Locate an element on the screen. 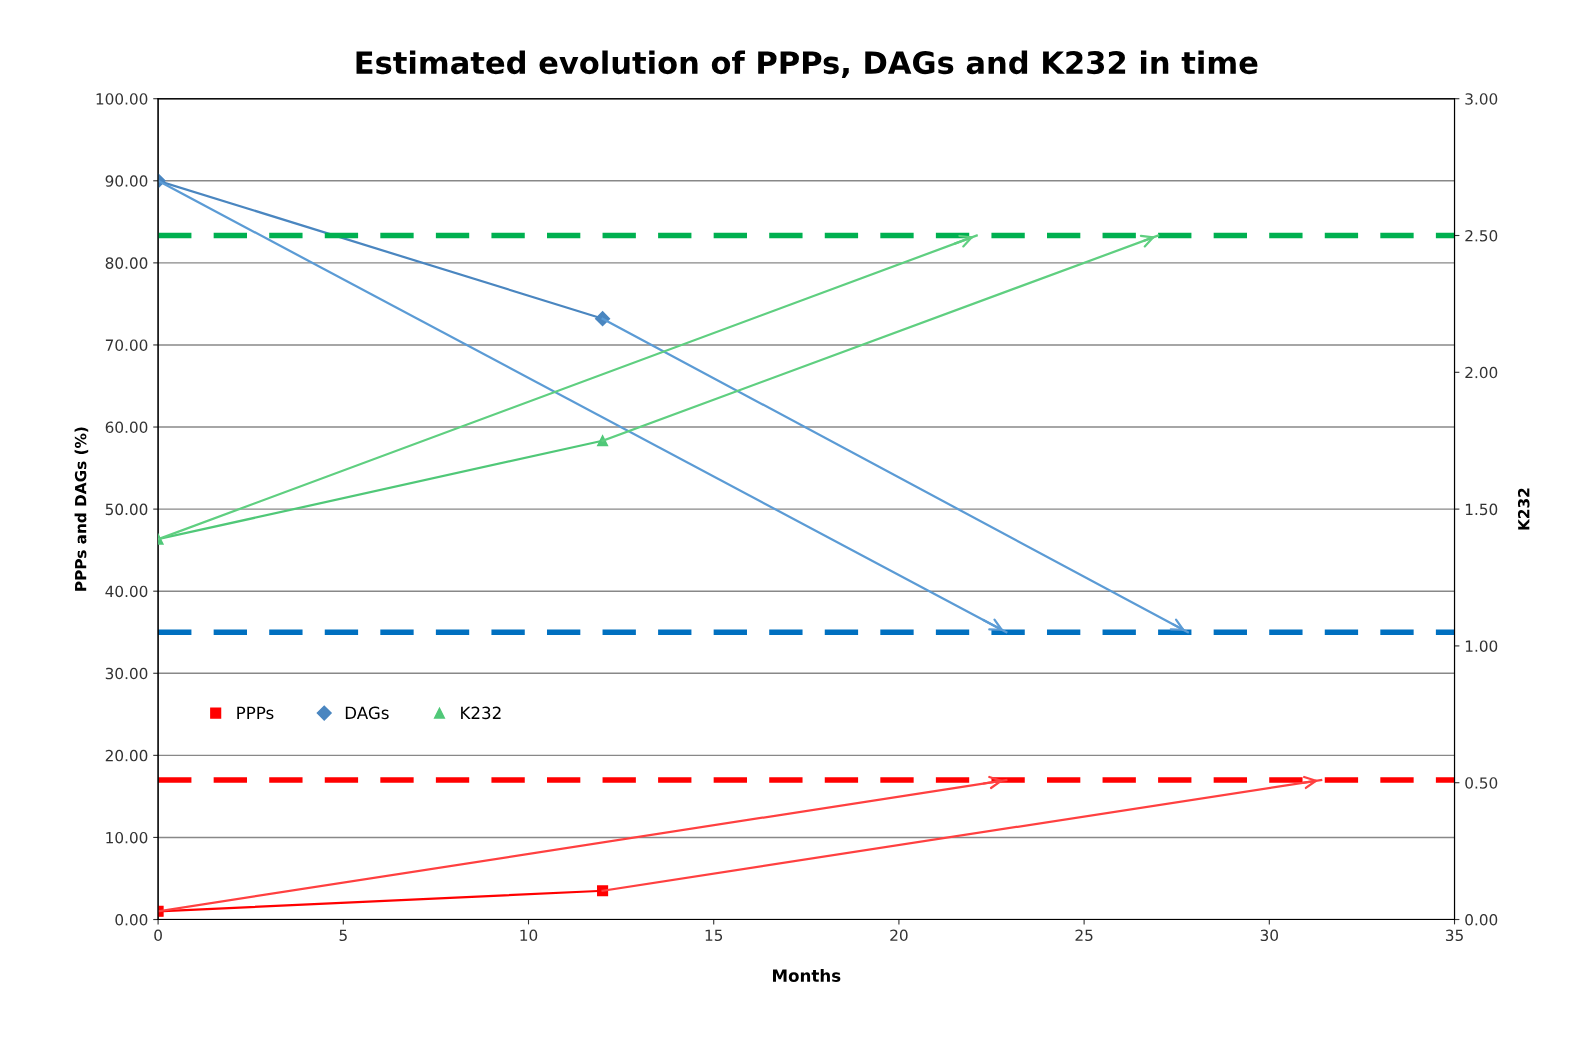  y2-tick-label: 3.00 is located at coordinates (1481, 99).